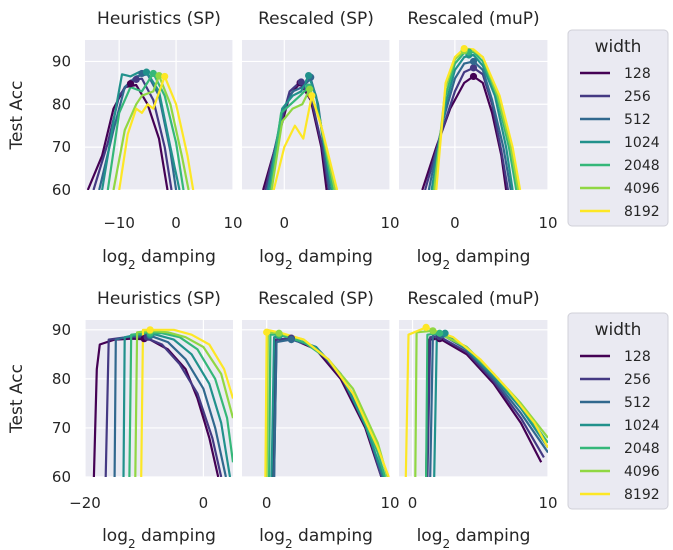 The height and width of the screenshot is (550, 673). What do you see at coordinates (119, 223) in the screenshot?
I see `x-tick-label: −10` at bounding box center [119, 223].